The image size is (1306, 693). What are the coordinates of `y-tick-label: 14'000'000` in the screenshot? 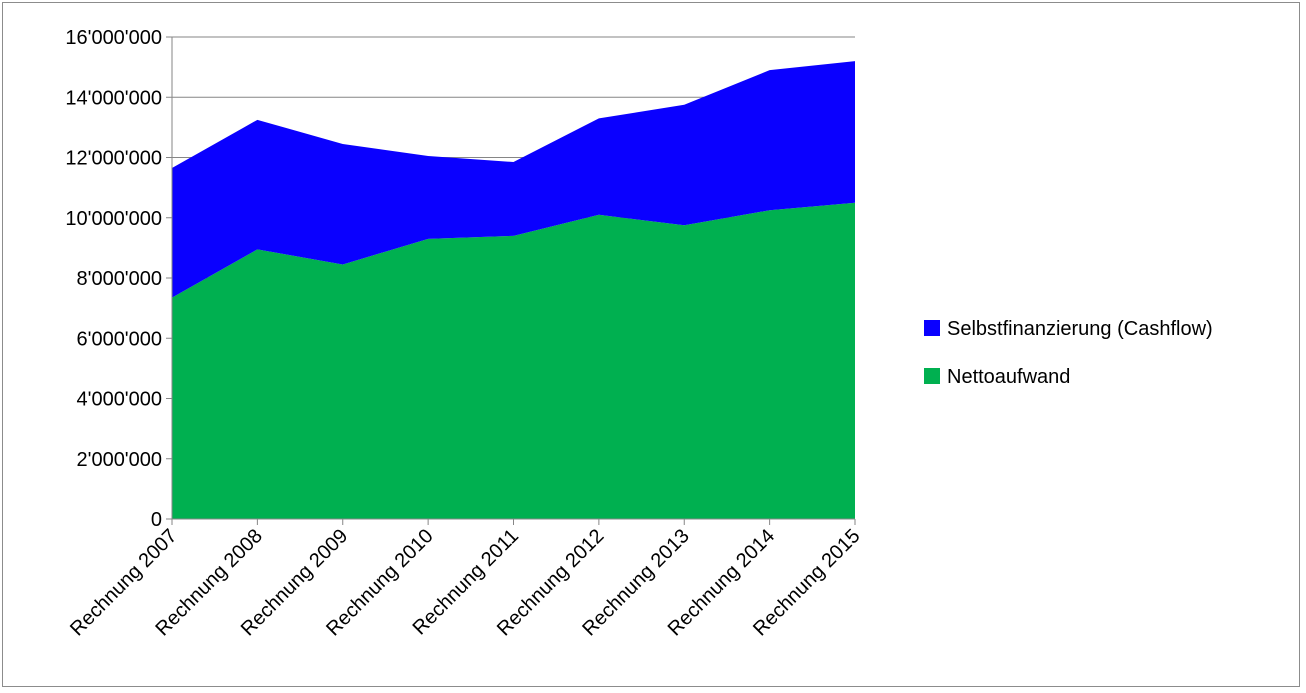 It's located at (113, 98).